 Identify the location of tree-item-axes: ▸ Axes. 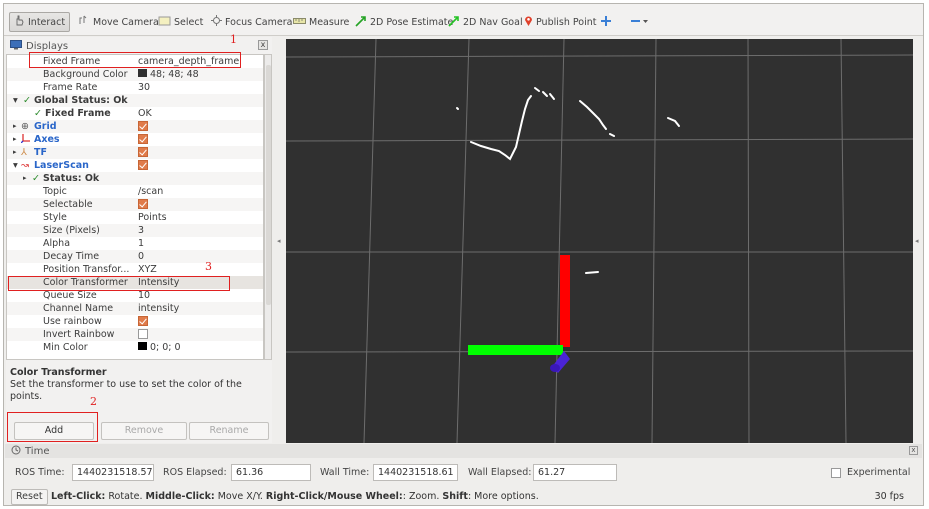
(135, 140).